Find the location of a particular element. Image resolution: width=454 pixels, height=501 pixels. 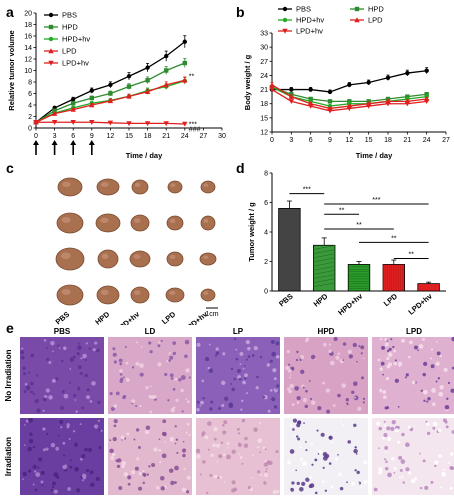

legend-label: LPD+hv is located at coordinates (309, 31).